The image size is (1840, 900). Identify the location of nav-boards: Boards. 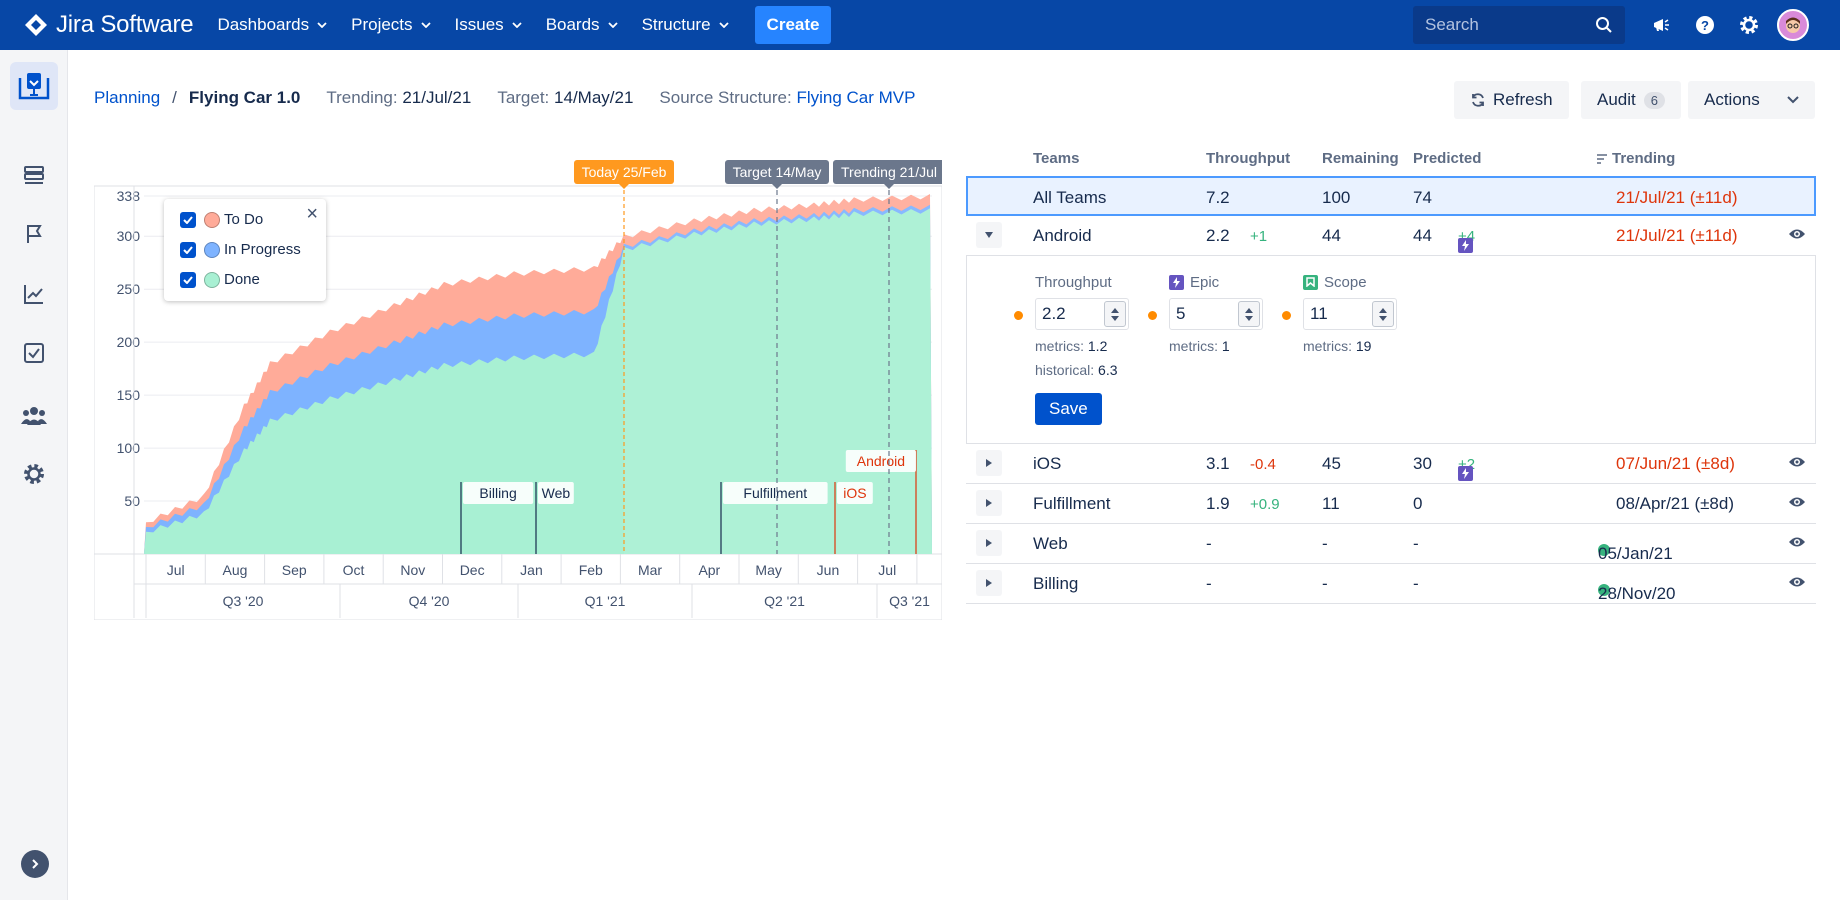
(582, 25).